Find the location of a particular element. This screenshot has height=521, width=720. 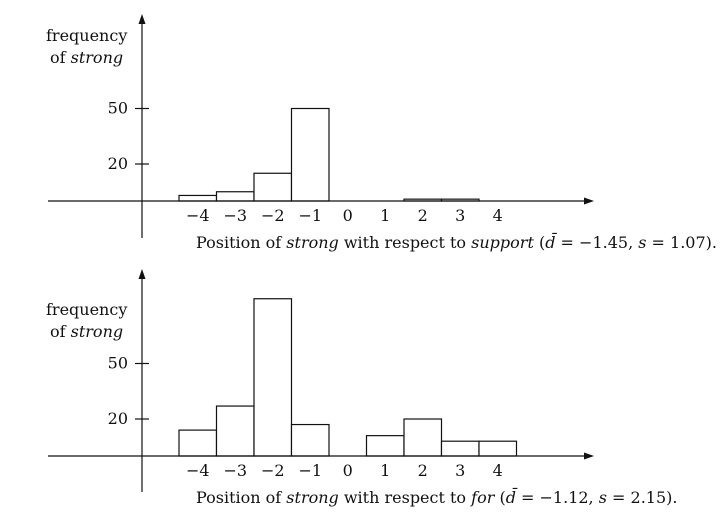

bar-x2 is located at coordinates (423, 437).